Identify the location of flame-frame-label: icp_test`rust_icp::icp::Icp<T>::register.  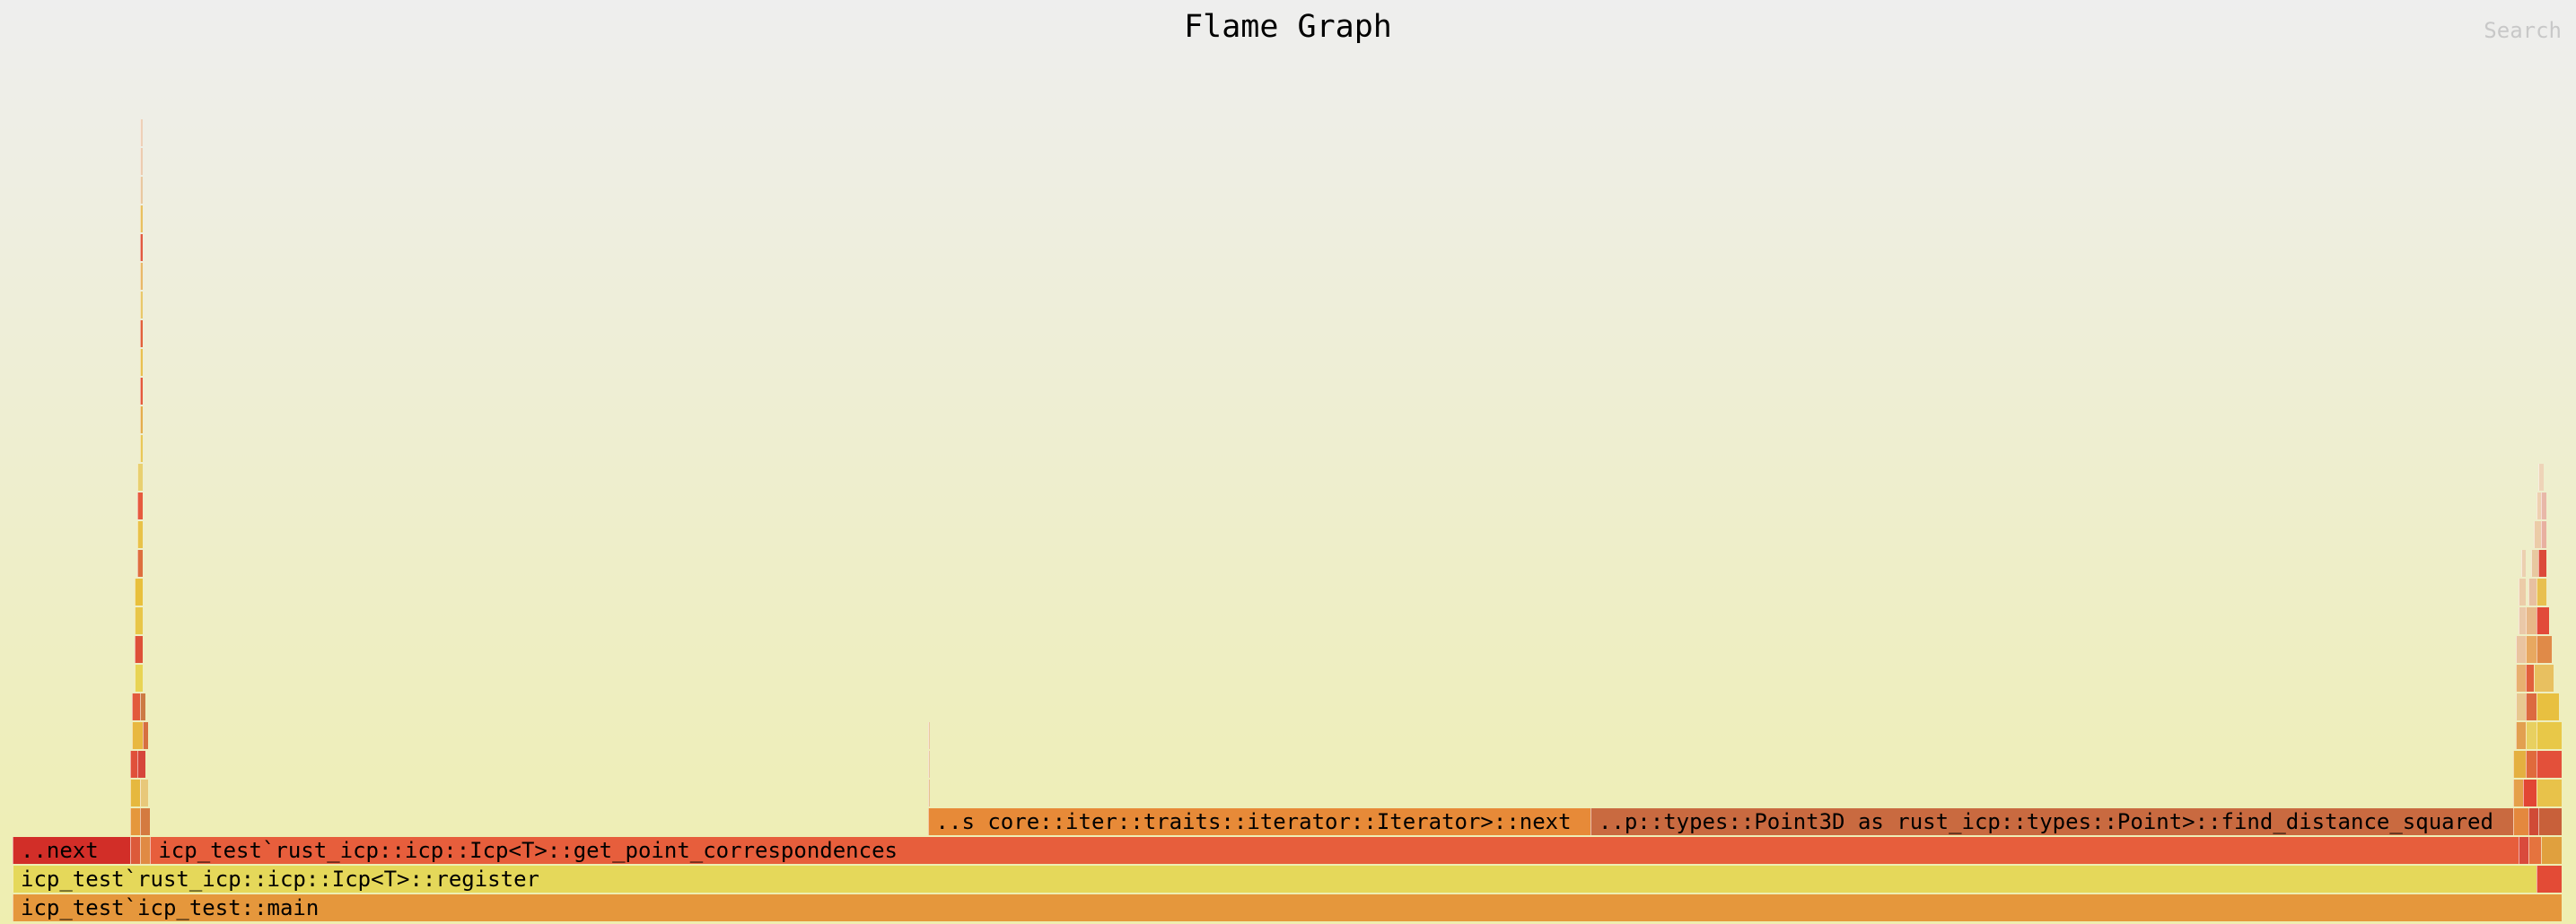
(280, 879).